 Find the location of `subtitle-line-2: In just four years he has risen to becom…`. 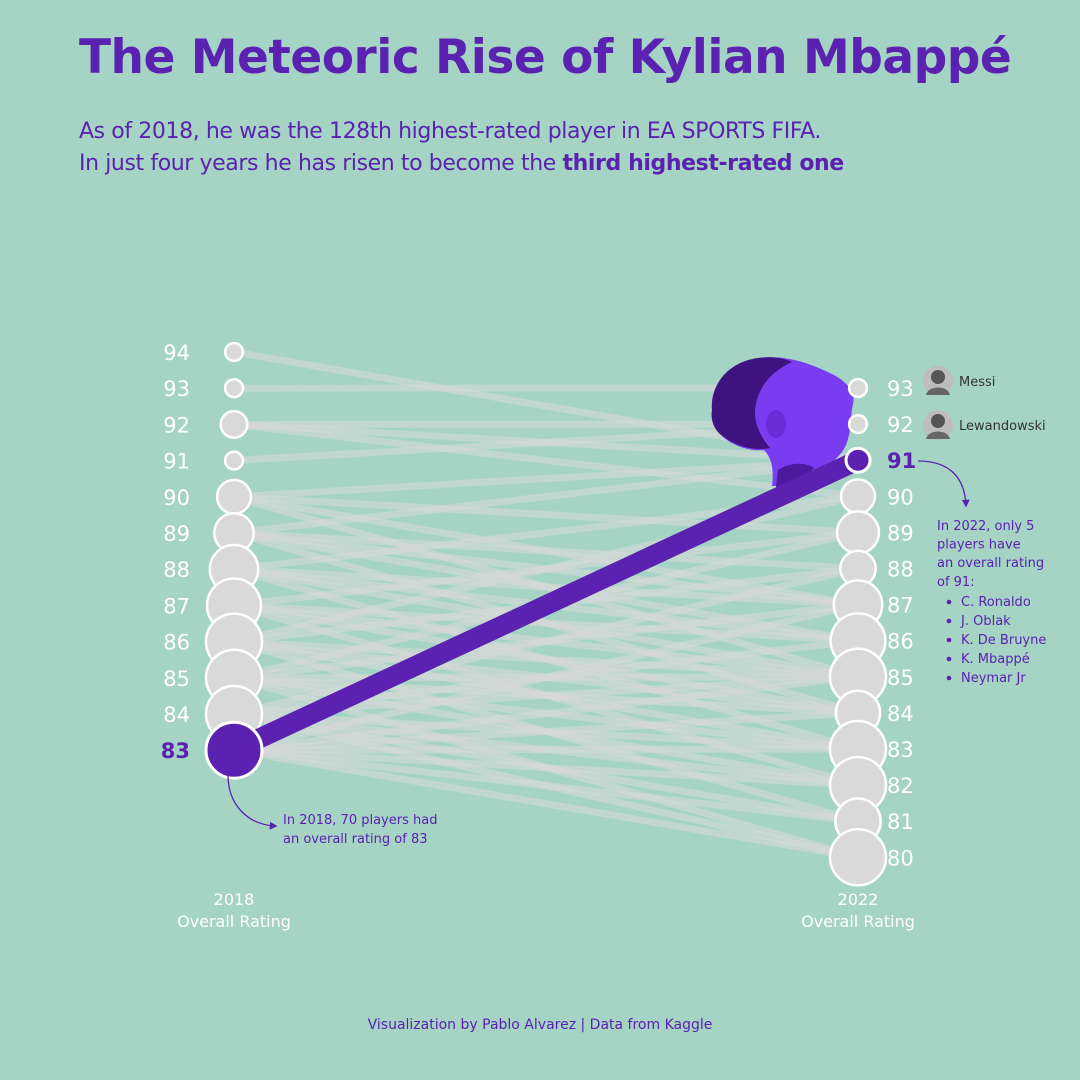

subtitle-line-2: In just four years he has risen to becom… is located at coordinates (569, 164).